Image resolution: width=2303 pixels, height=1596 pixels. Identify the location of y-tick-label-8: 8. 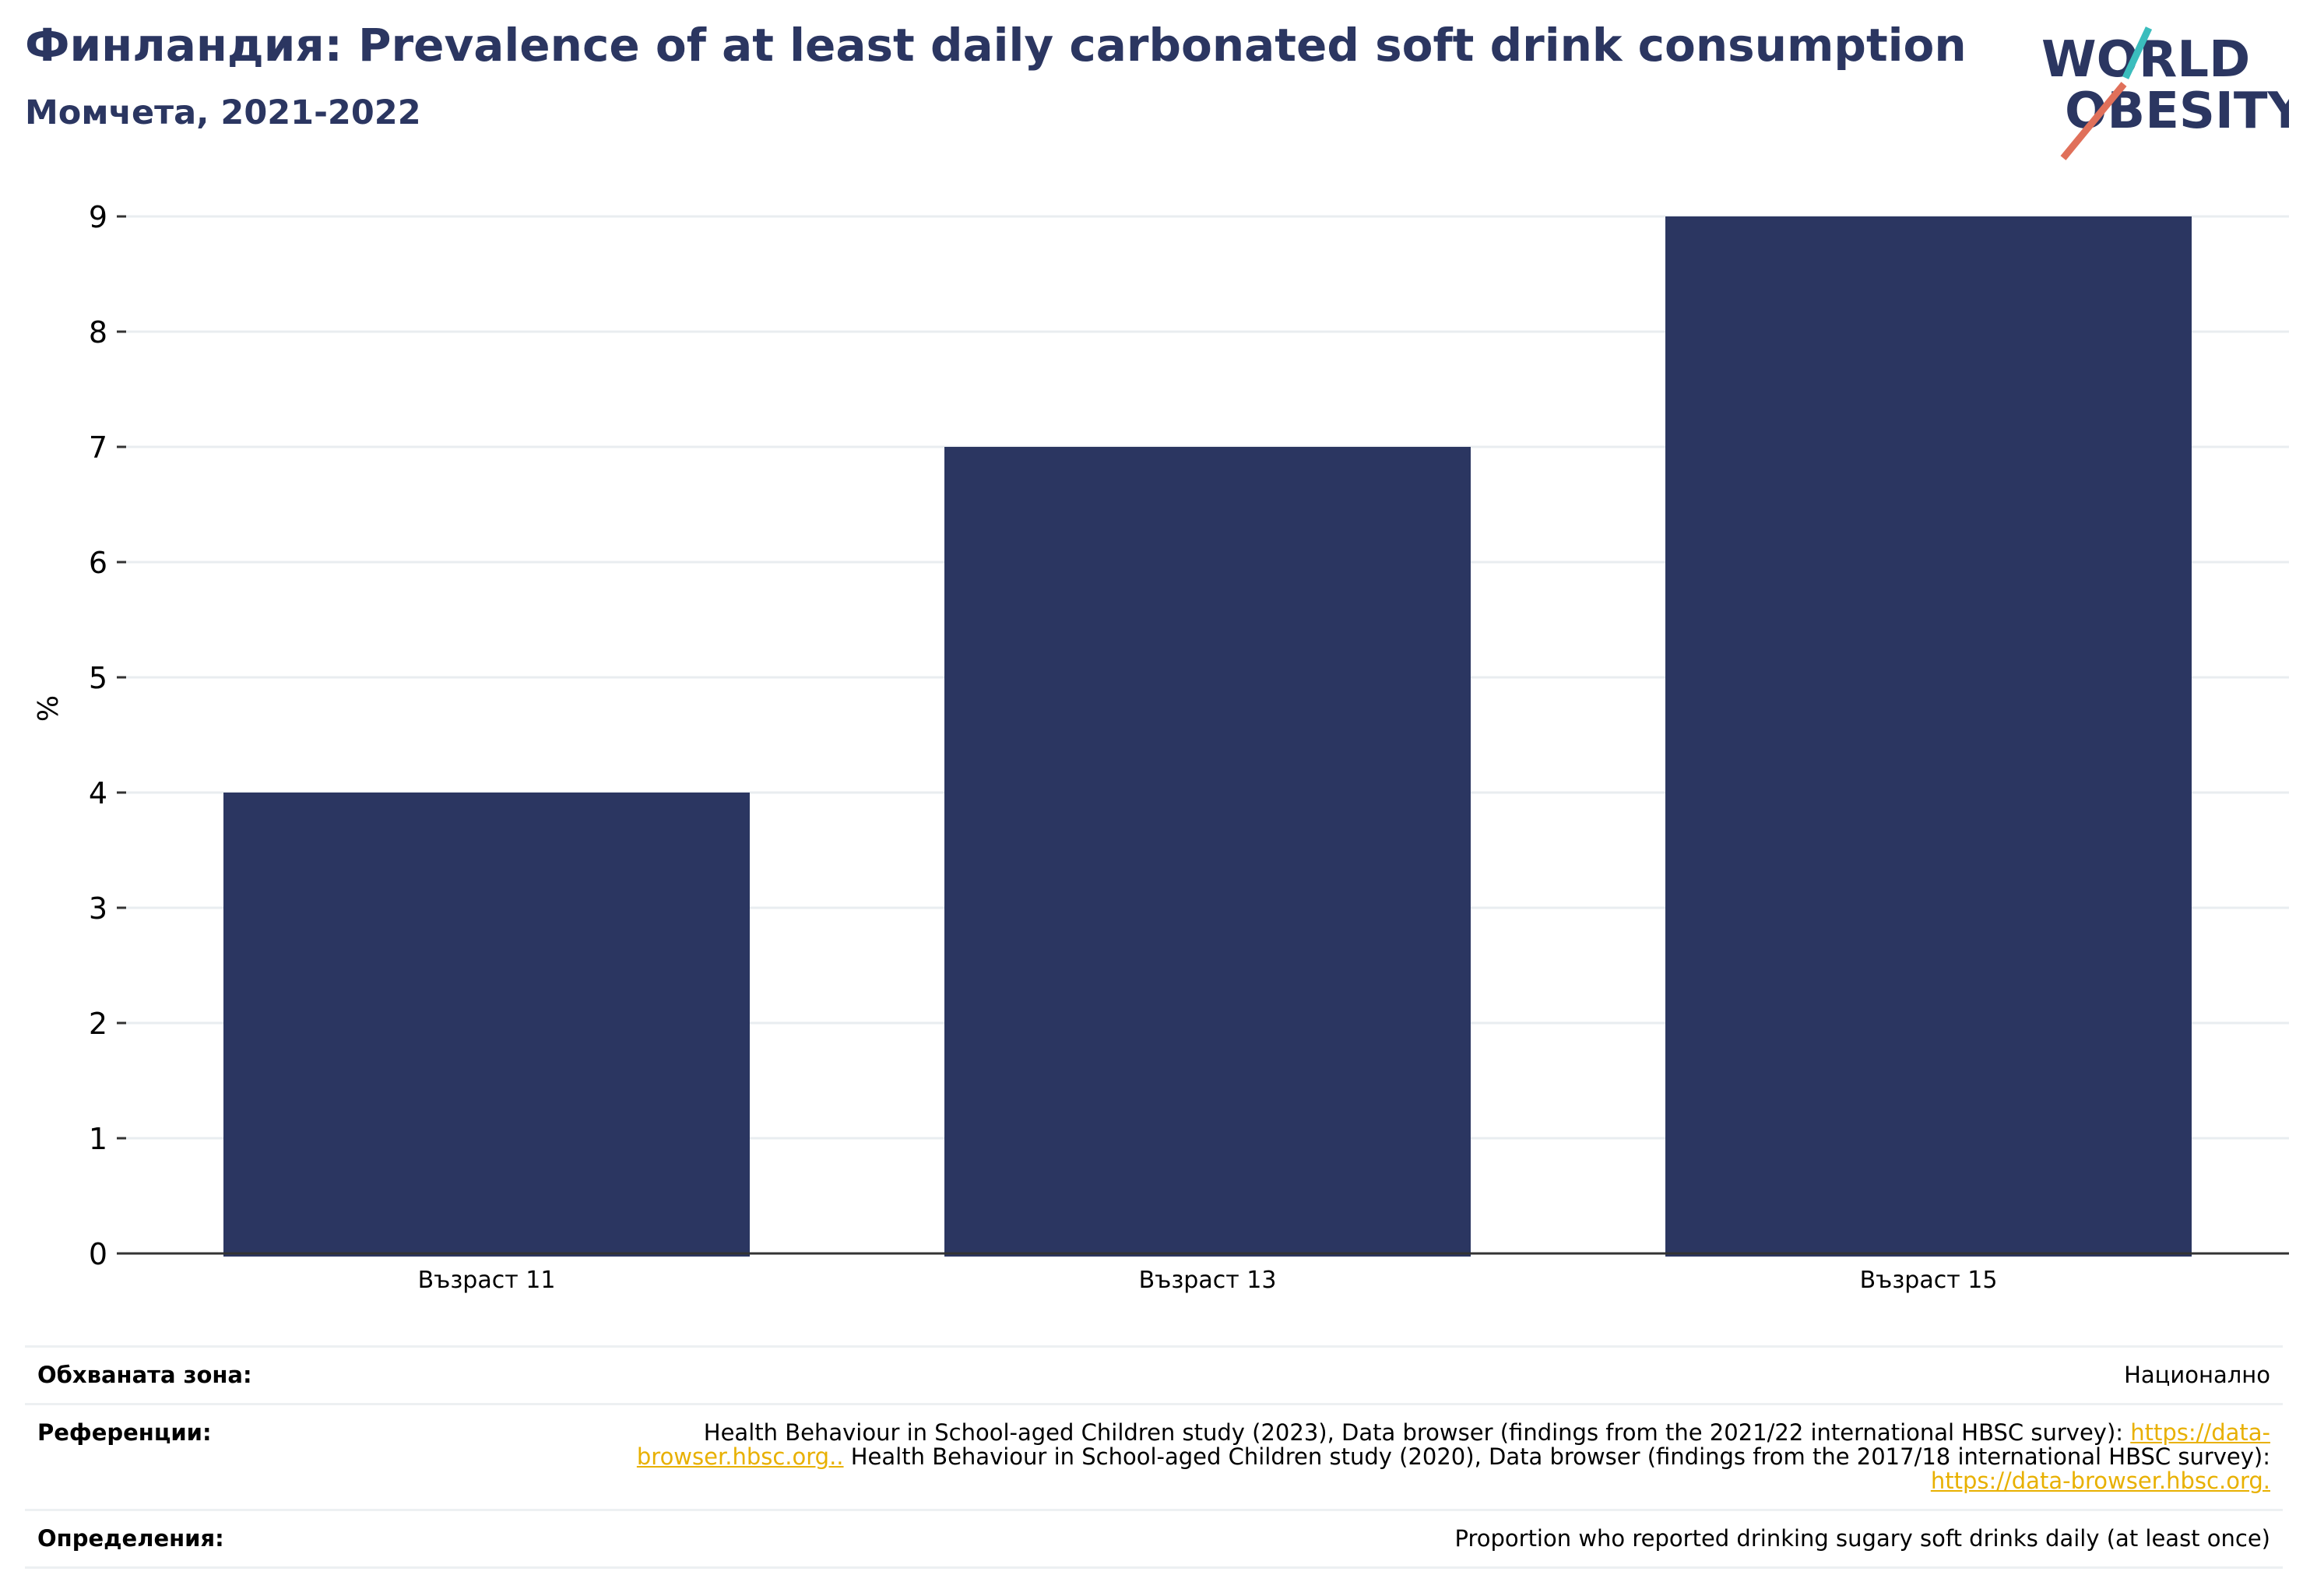
(98, 332).